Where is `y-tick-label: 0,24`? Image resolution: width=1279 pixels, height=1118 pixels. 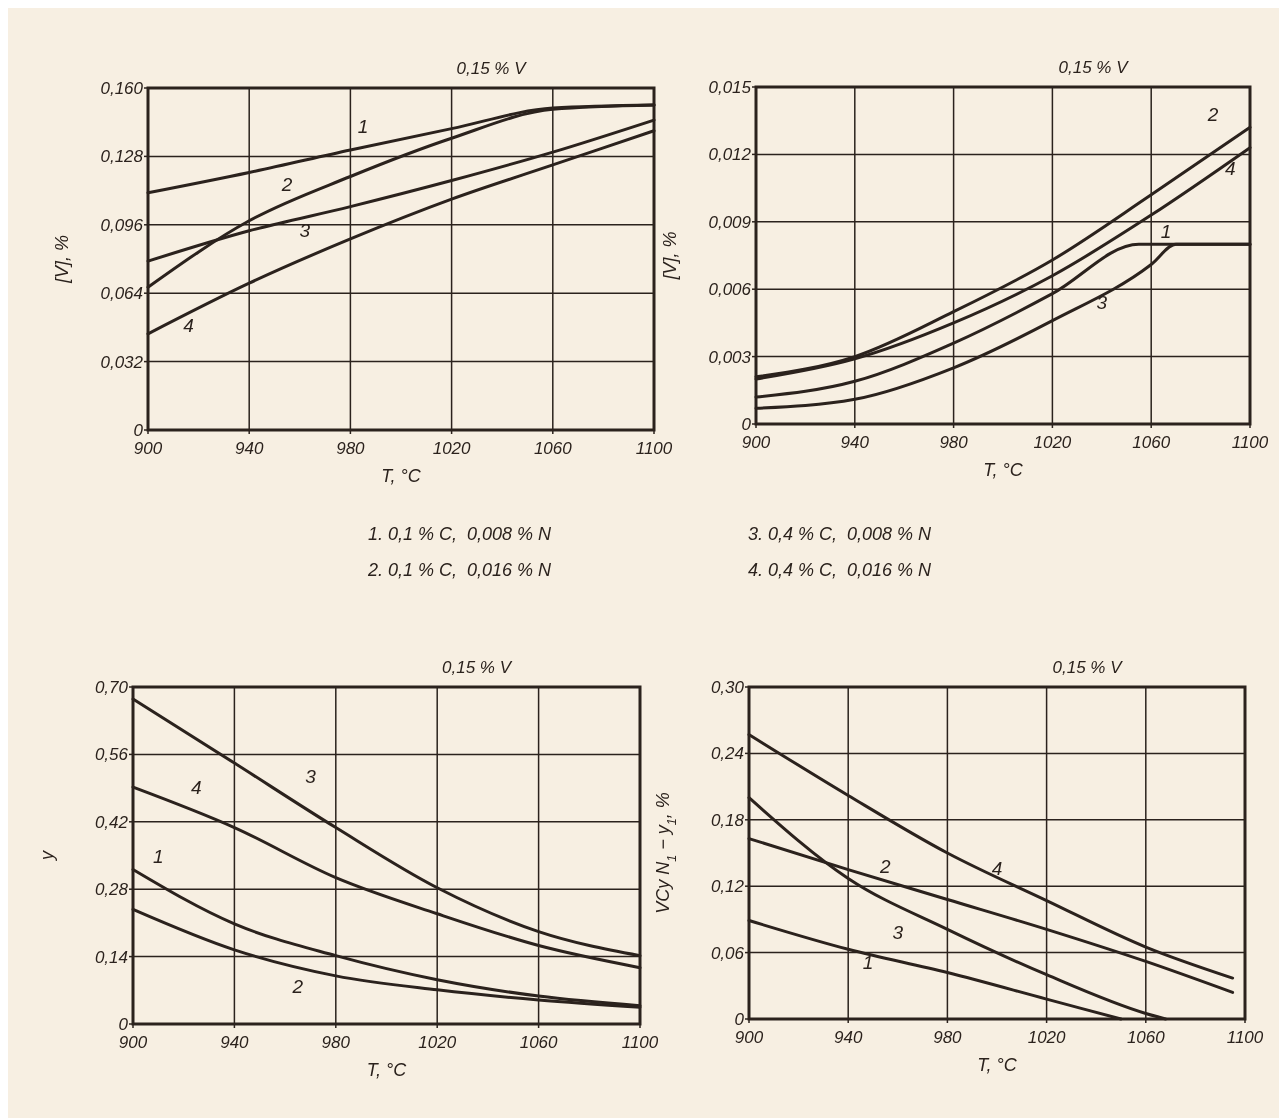
y-tick-label: 0,24 is located at coordinates (727, 754).